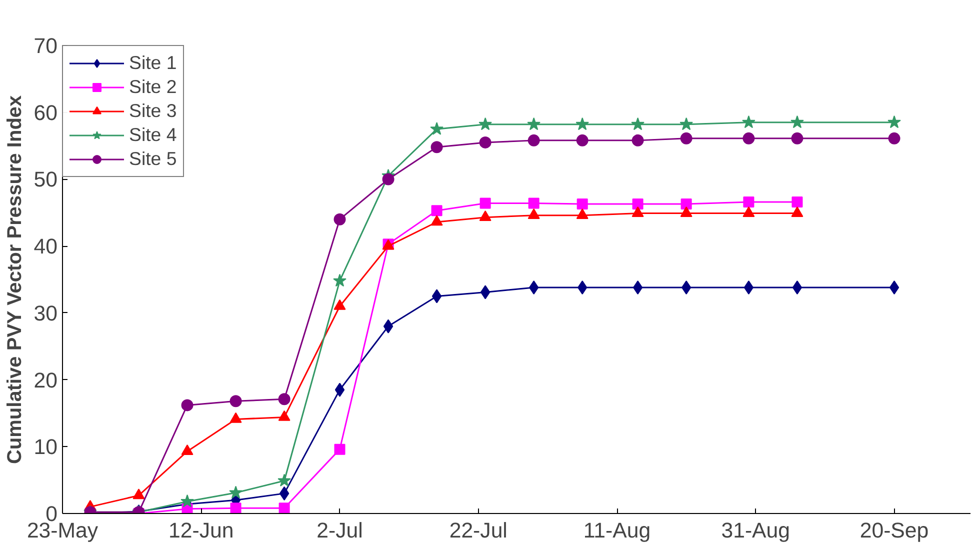 The width and height of the screenshot is (977, 547). Describe the element at coordinates (46, 447) in the screenshot. I see `y-tick-label: 10` at that location.